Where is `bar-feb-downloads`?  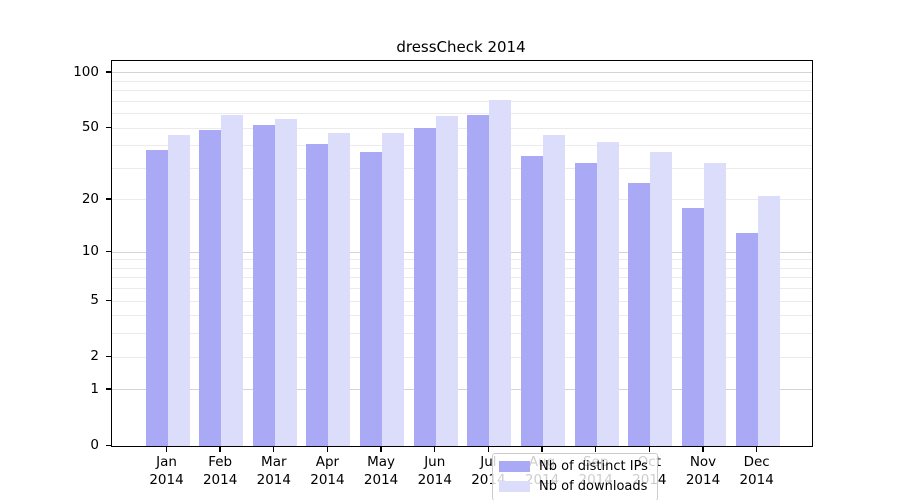 bar-feb-downloads is located at coordinates (232, 280).